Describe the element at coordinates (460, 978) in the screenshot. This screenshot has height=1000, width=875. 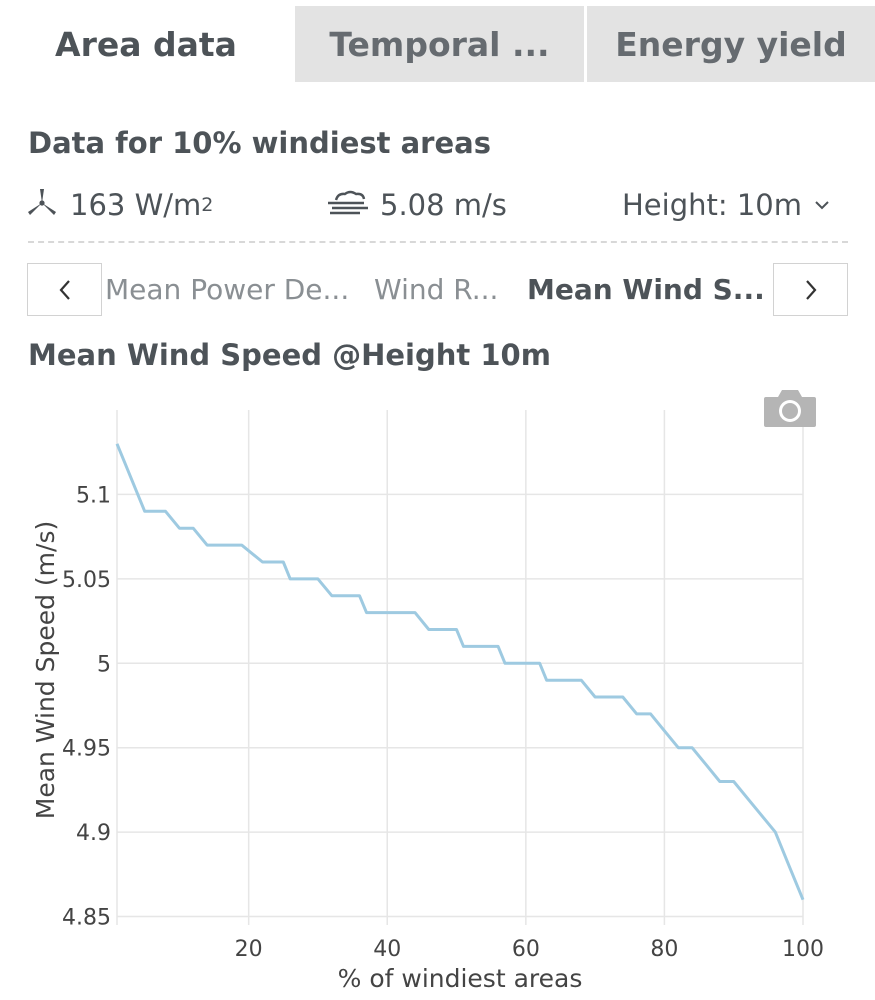
I see `x-axis-label: % of windiest areas` at that location.